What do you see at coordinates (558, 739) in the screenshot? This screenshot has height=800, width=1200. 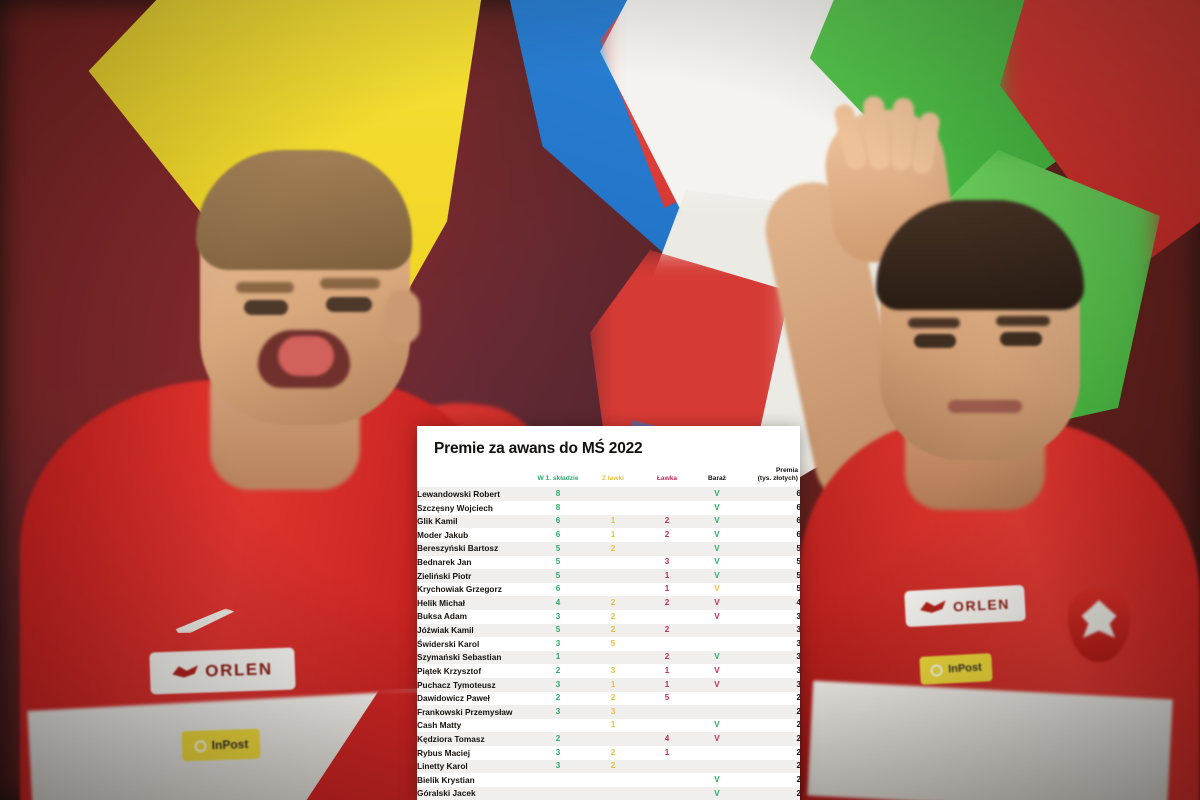 I see `cell-starting-count: 2` at bounding box center [558, 739].